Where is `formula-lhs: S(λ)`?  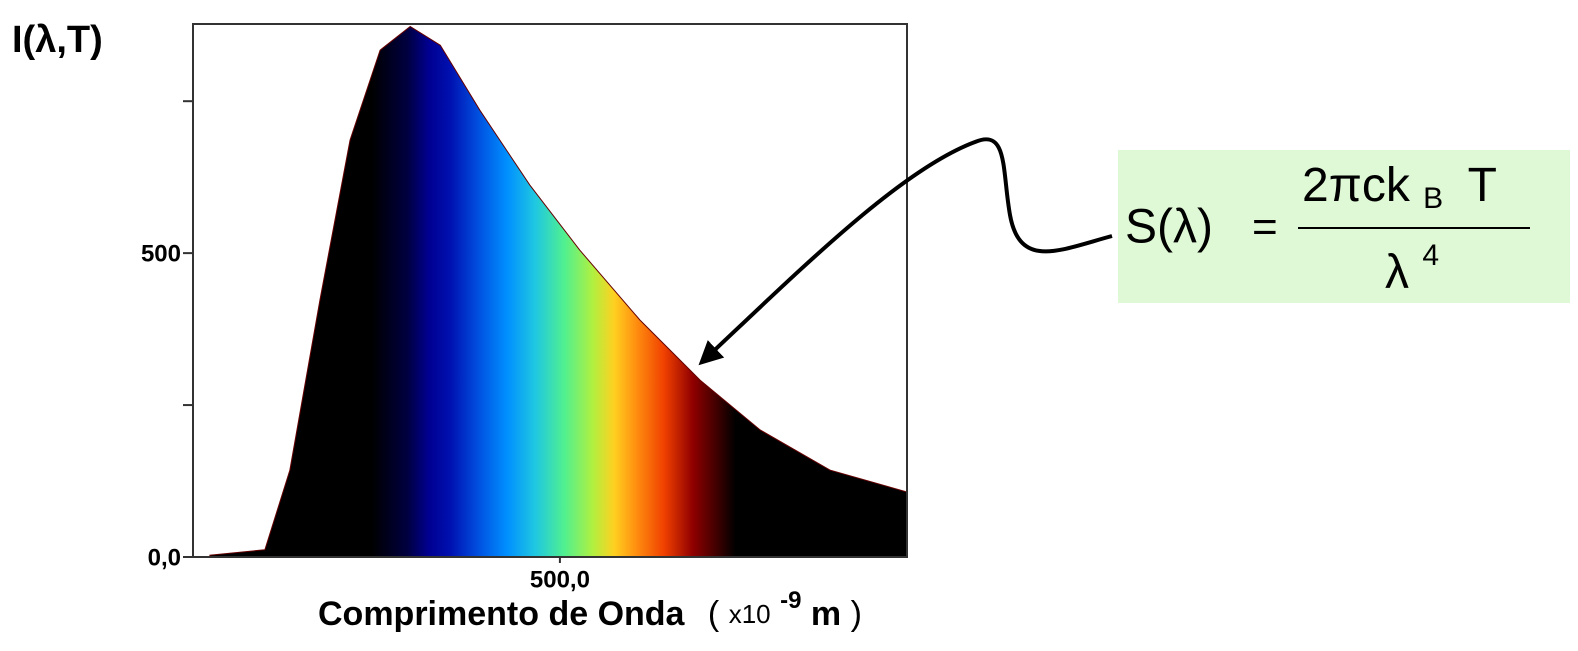
formula-lhs: S(λ) is located at coordinates (1169, 227).